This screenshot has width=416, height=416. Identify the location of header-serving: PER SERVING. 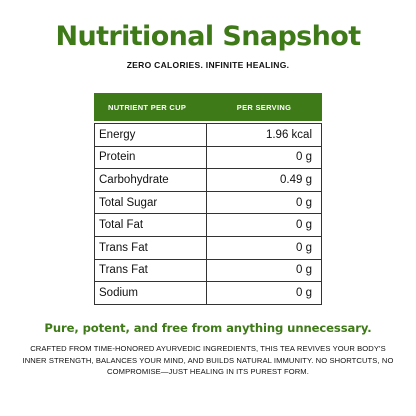
(264, 107).